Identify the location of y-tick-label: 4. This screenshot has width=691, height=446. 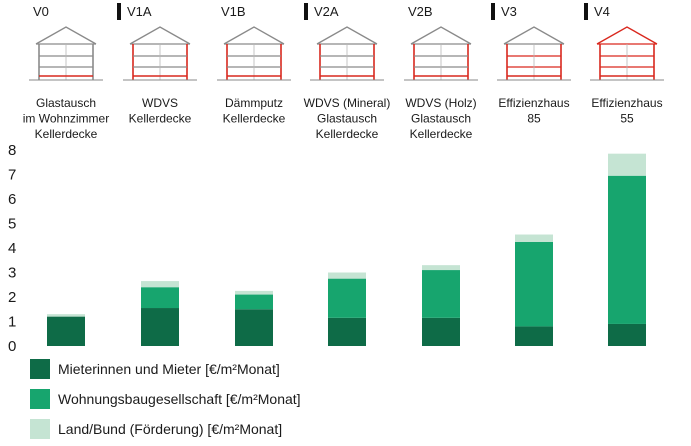
(12, 248).